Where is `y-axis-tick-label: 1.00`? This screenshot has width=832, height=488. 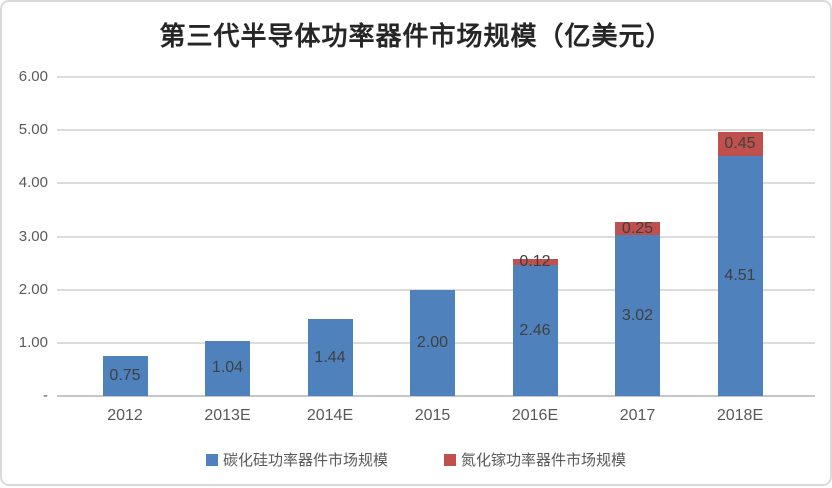 y-axis-tick-label: 1.00 is located at coordinates (33, 342).